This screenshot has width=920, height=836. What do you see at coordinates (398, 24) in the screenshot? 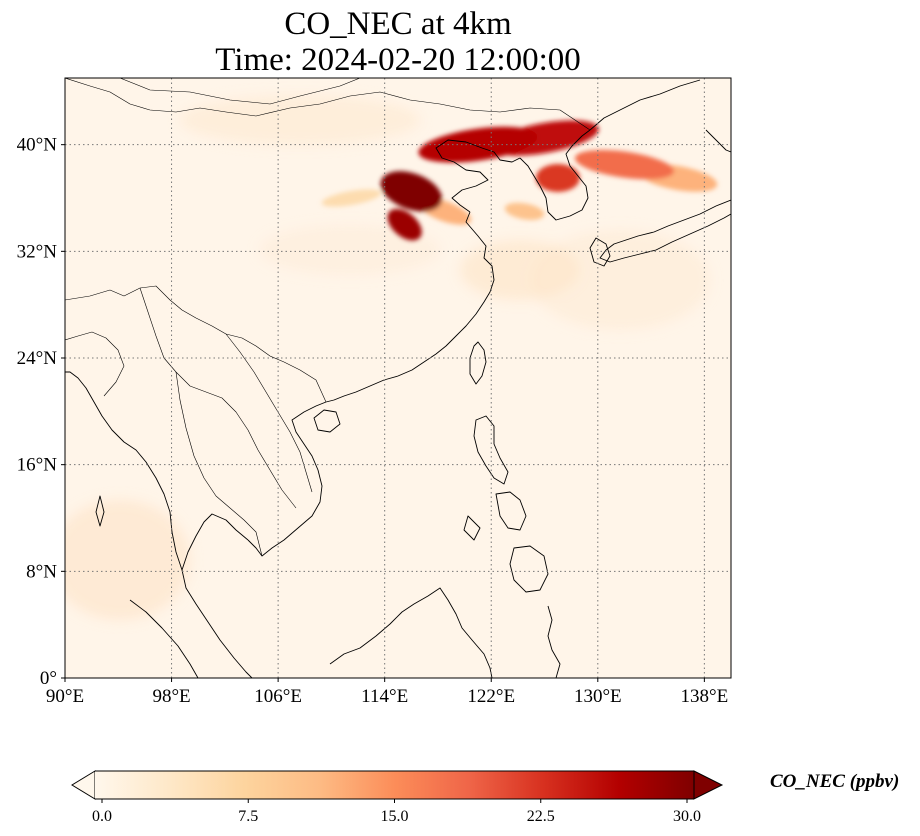
I see `map-title-variable: CO_NEC at 4km` at bounding box center [398, 24].